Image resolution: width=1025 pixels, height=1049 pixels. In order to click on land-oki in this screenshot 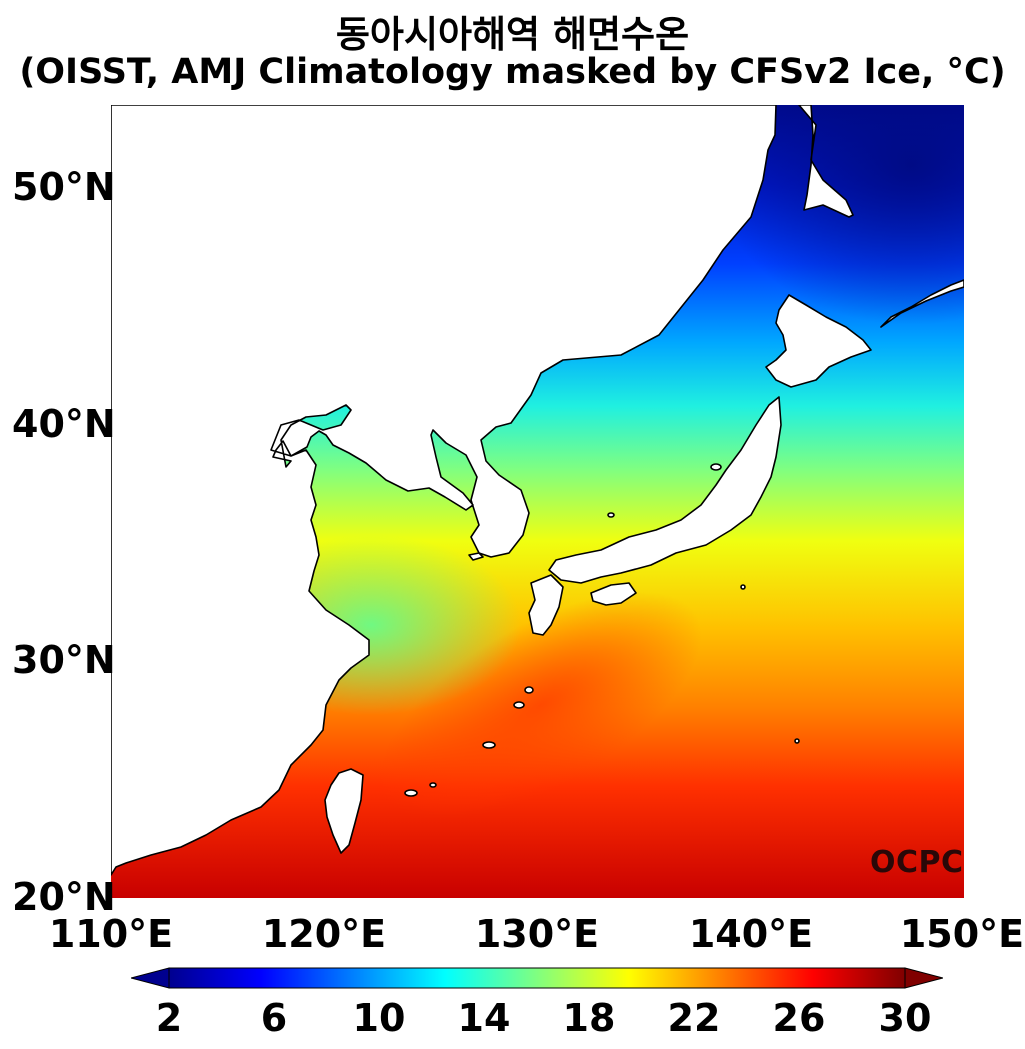, I will do `click(611, 515)`.